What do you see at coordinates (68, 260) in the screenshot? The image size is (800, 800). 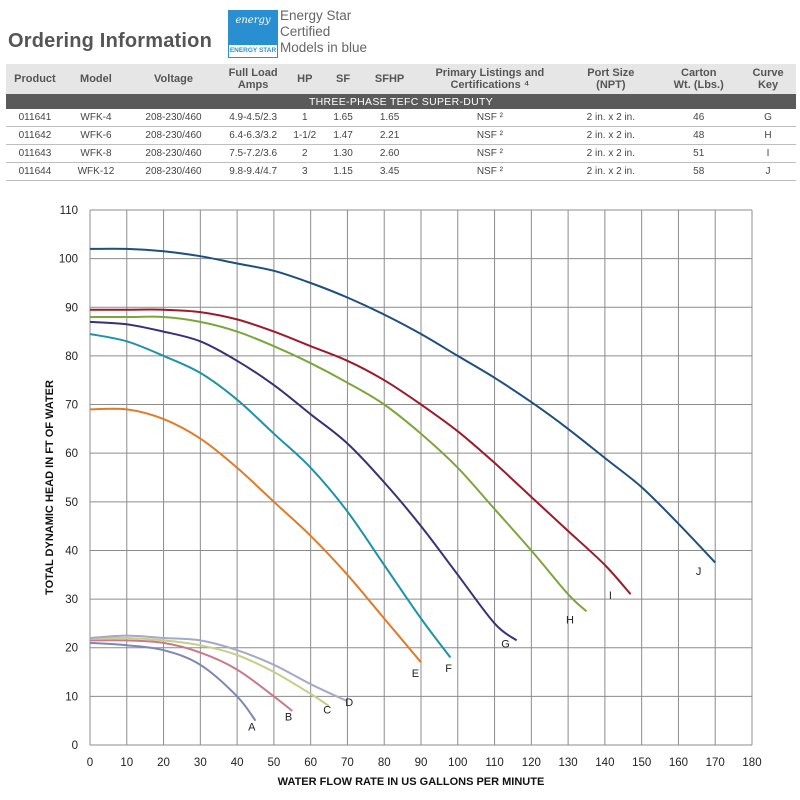 I see `y-tick-label: 100` at bounding box center [68, 260].